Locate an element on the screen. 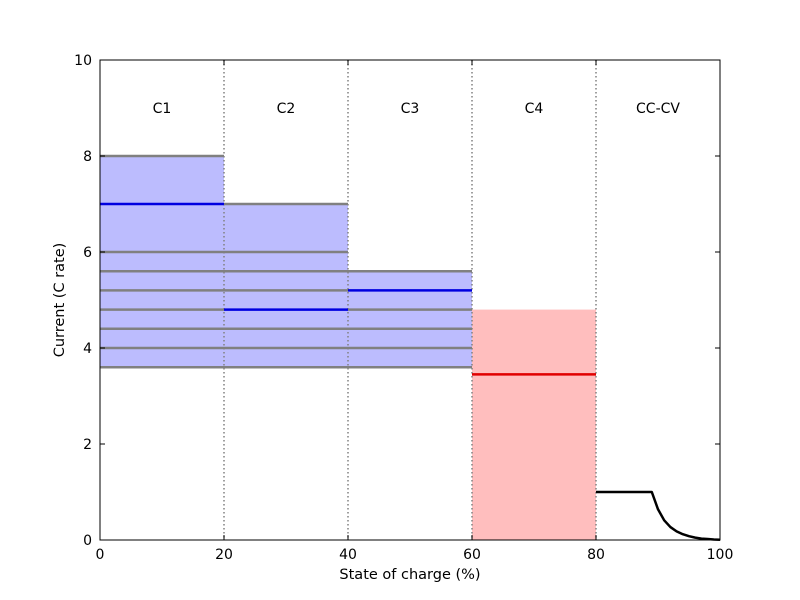  stage-label-c2: C2 is located at coordinates (286, 109).